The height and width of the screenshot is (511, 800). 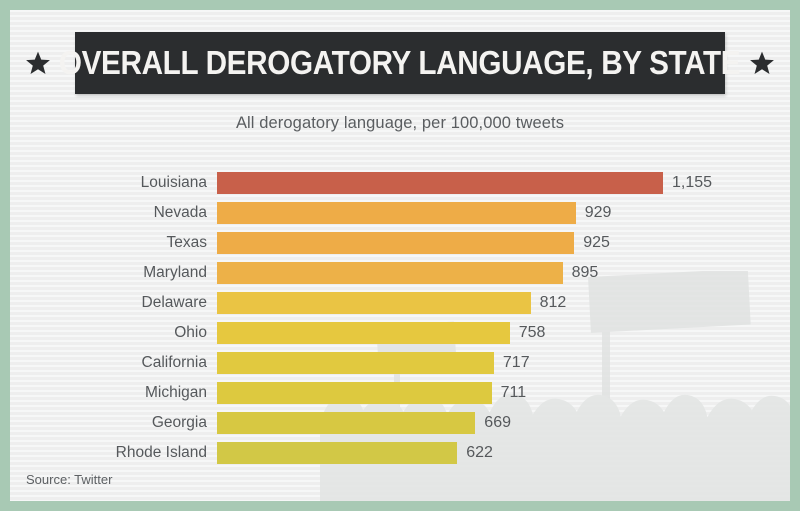 What do you see at coordinates (692, 182) in the screenshot?
I see `bar-value-label: 1,155` at bounding box center [692, 182].